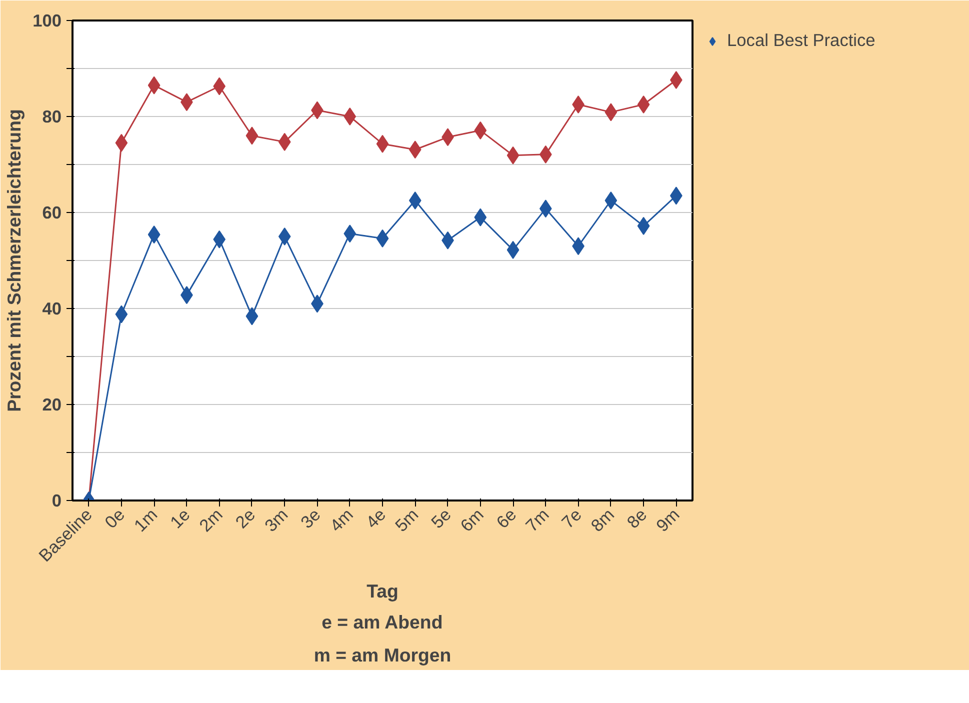 This screenshot has height=703, width=969. I want to click on x-tick-label: 4e, so click(376, 518).